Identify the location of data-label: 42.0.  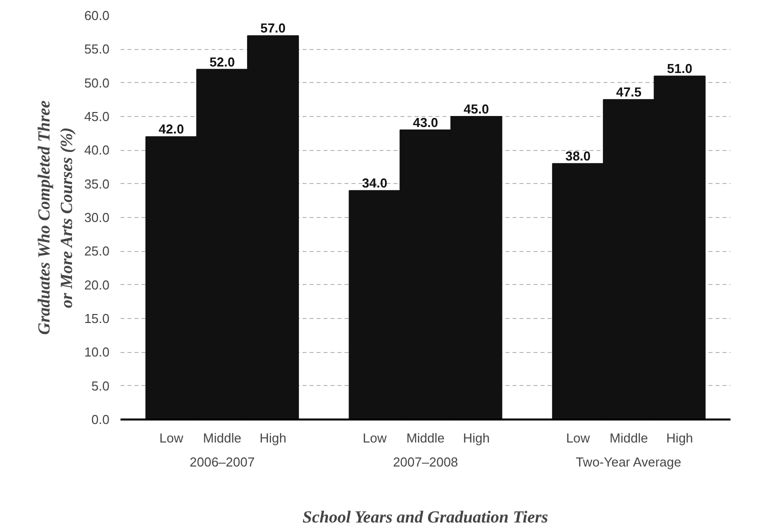
(171, 129).